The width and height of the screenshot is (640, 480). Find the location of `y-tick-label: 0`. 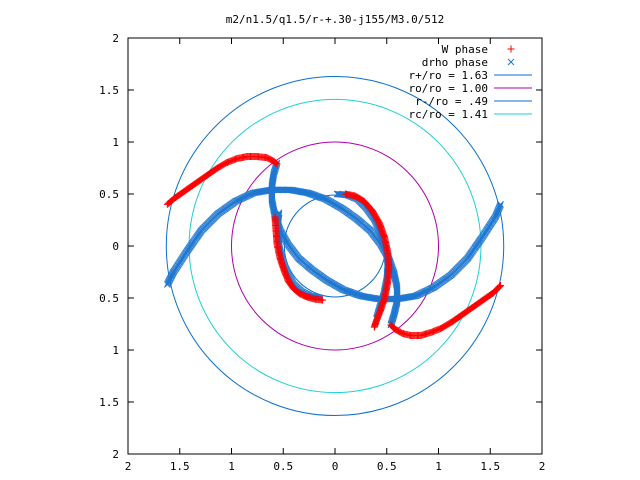

y-tick-label: 0 is located at coordinates (115, 246).